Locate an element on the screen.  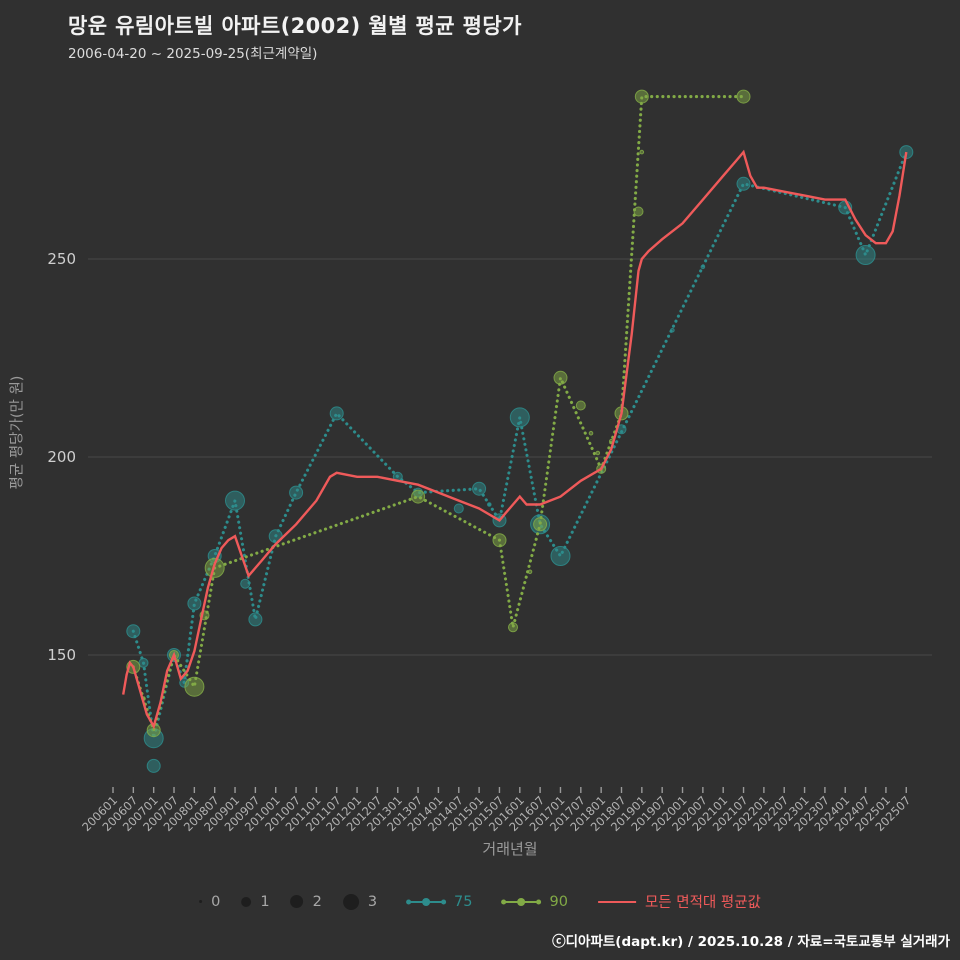
legend-series-label: 모든 면적대 평균값 is located at coordinates (702, 903).